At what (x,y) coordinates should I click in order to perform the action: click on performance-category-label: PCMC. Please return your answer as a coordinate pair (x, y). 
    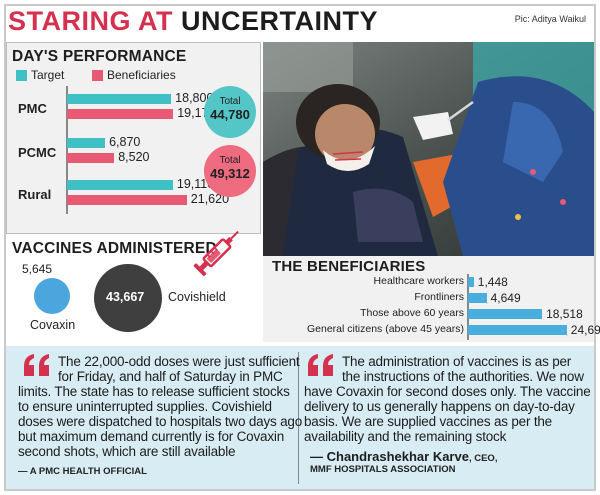
    Looking at the image, I should click on (37, 152).